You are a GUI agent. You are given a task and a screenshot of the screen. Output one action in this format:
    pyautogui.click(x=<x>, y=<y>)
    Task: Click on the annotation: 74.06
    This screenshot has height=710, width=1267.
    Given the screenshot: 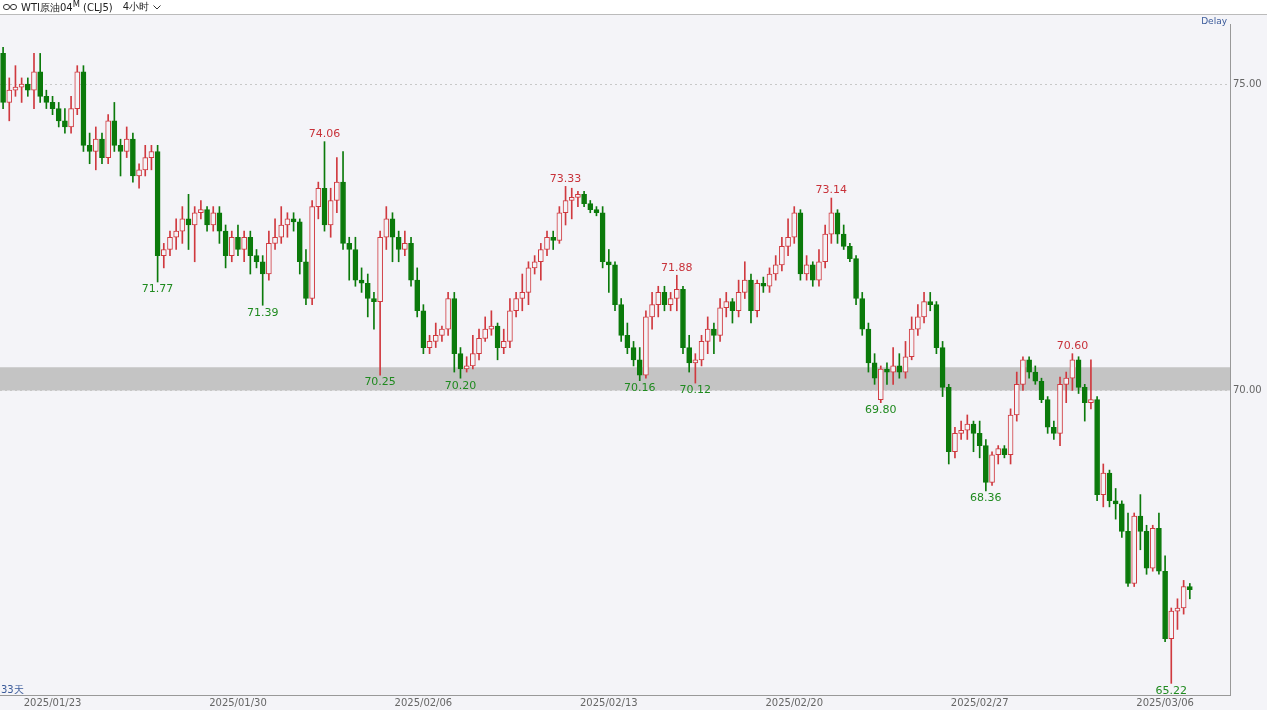 What is the action you would take?
    pyautogui.click(x=324, y=134)
    